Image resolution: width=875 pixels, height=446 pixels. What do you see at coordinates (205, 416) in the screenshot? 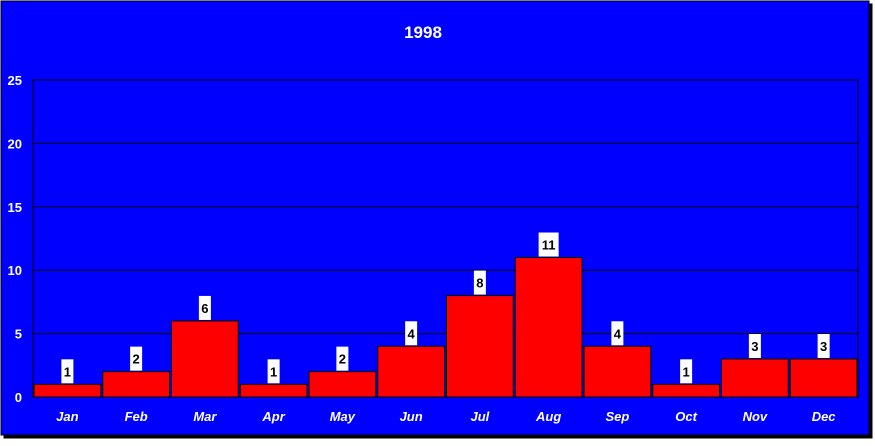
I see `x-tick-label: Mar` at bounding box center [205, 416].